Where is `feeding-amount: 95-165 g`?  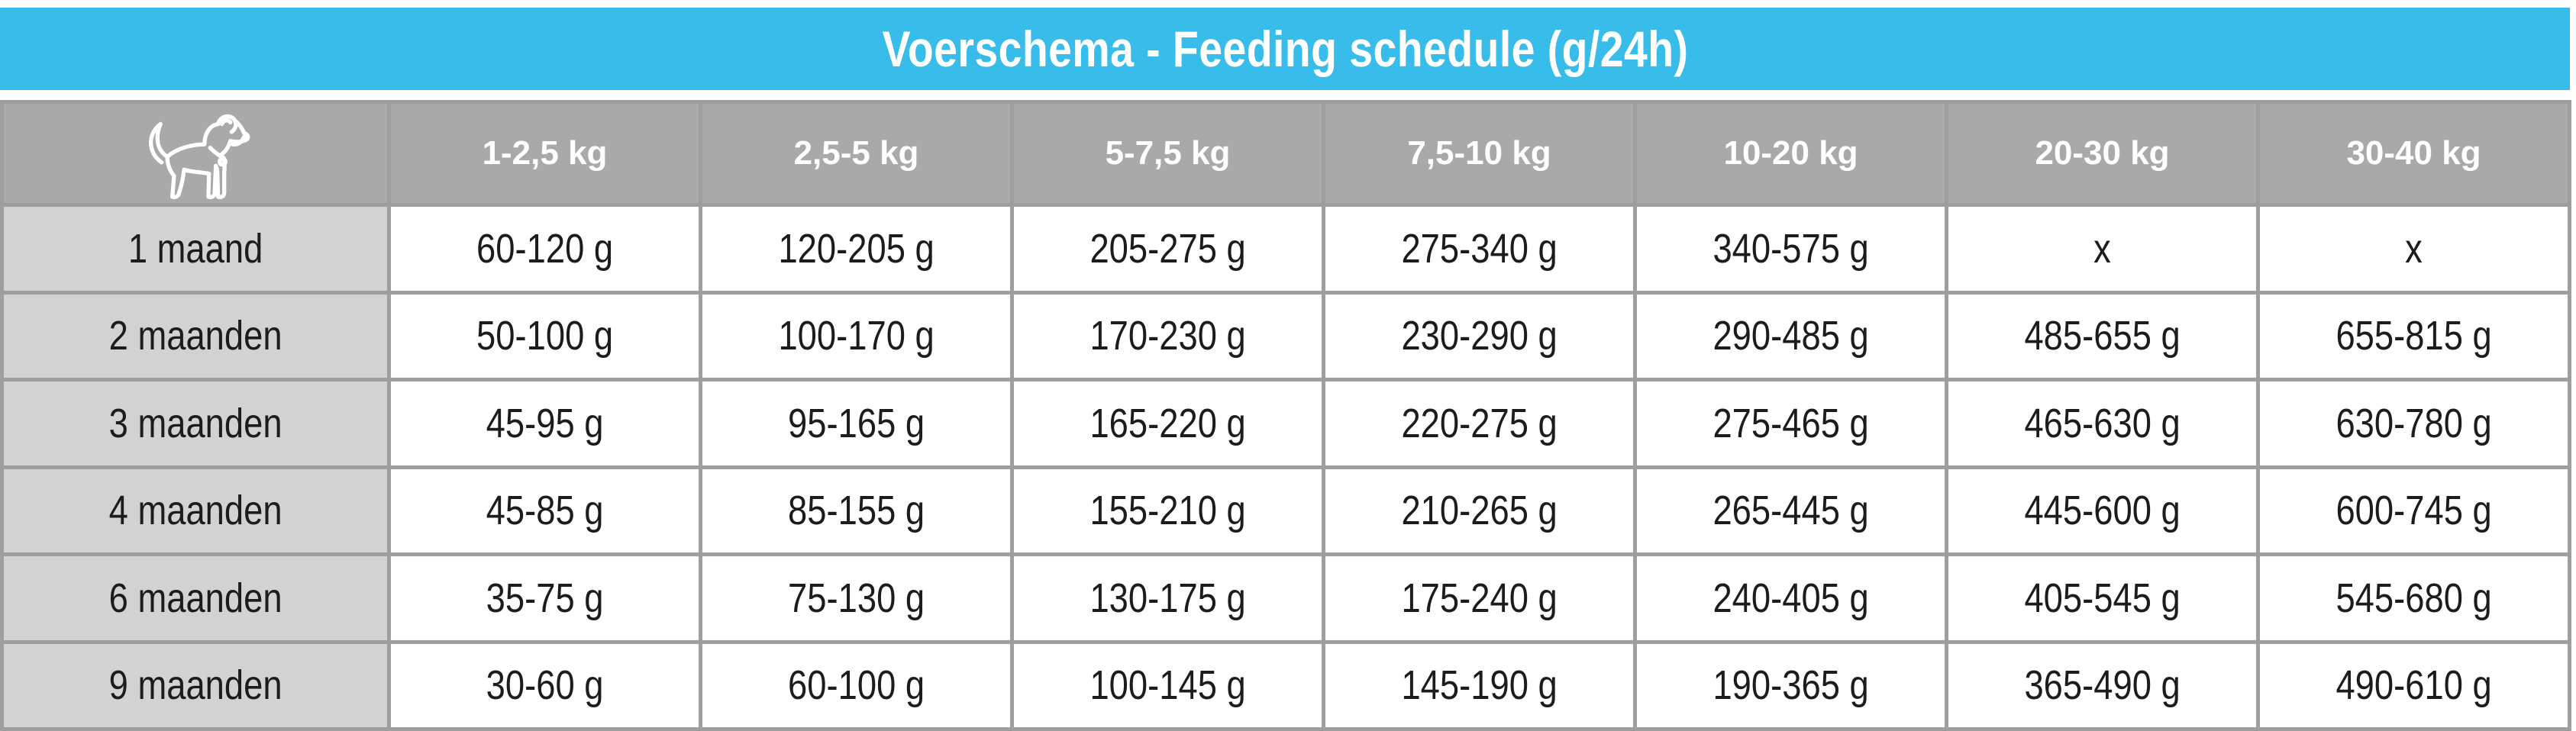
feeding-amount: 95-165 g is located at coordinates (856, 423).